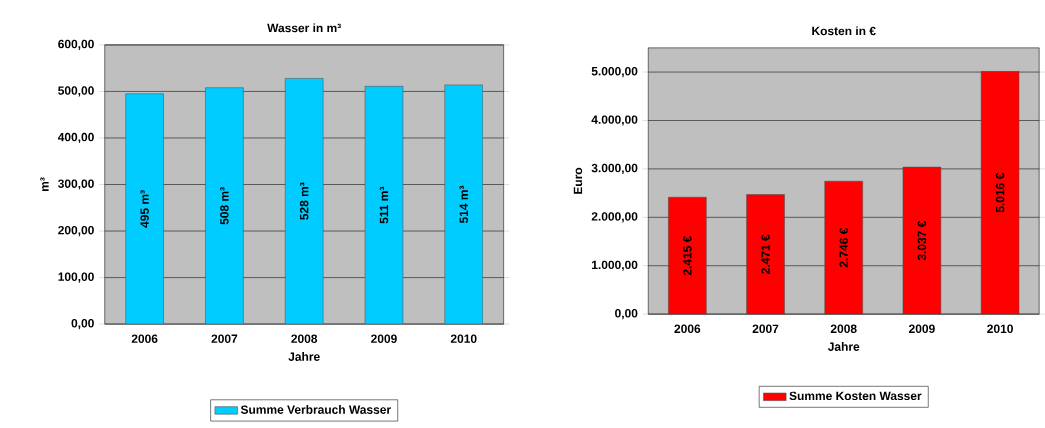 The width and height of the screenshot is (1045, 428). I want to click on data-label: 514 m³, so click(463, 204).